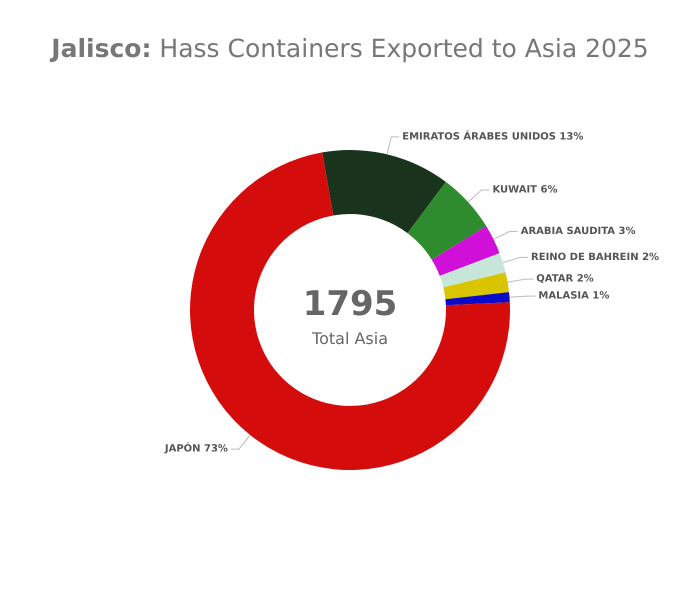 The height and width of the screenshot is (593, 700). What do you see at coordinates (578, 232) in the screenshot?
I see `slice-label: ARABIA SAUDITA 3%` at bounding box center [578, 232].